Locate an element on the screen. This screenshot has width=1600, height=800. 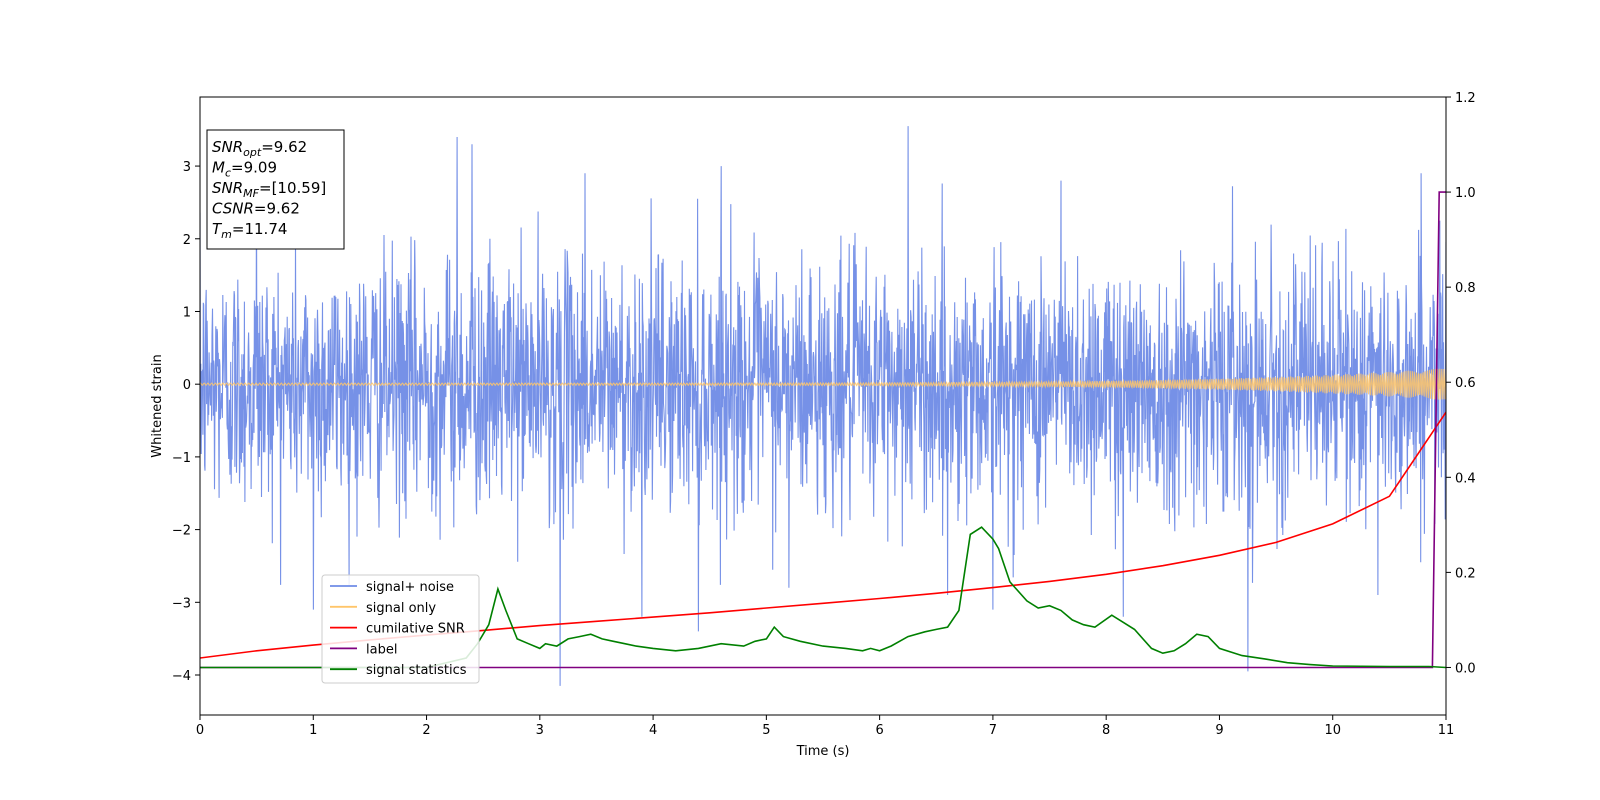
series-signal-statistics-line is located at coordinates (823, 597).